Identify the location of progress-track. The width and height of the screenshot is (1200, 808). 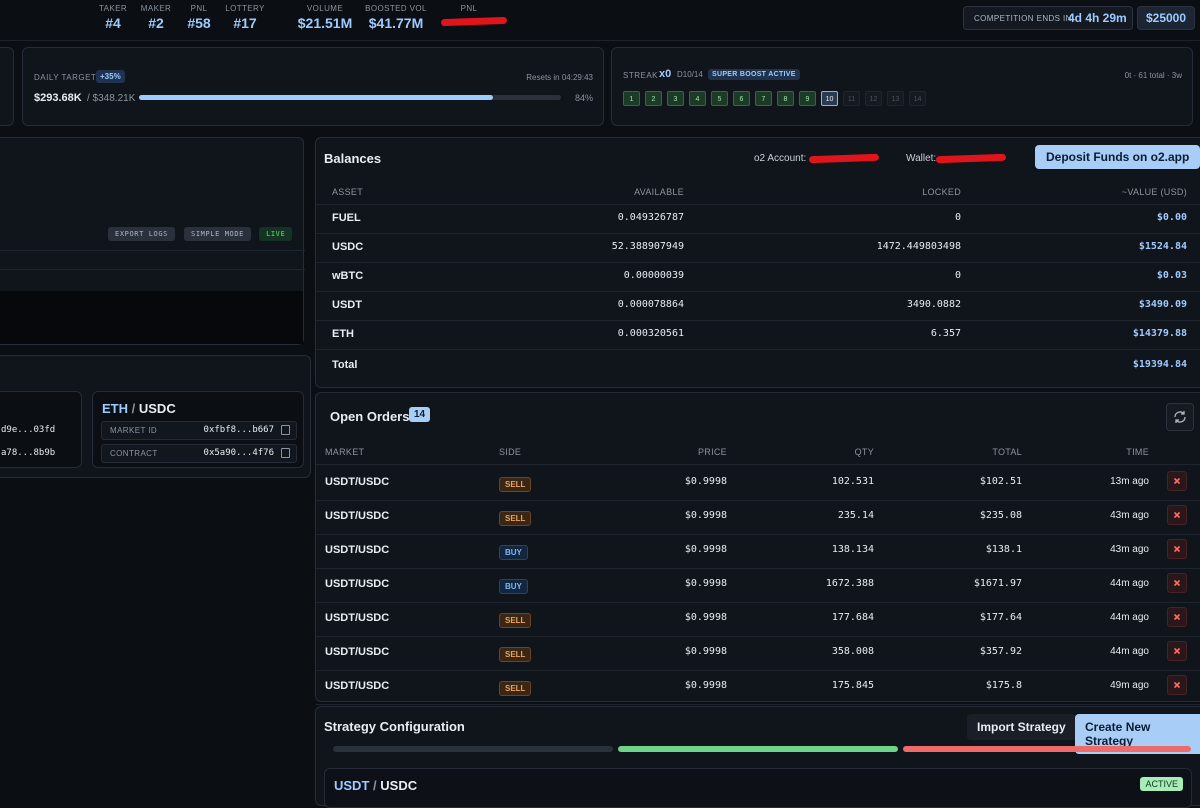
(350, 97).